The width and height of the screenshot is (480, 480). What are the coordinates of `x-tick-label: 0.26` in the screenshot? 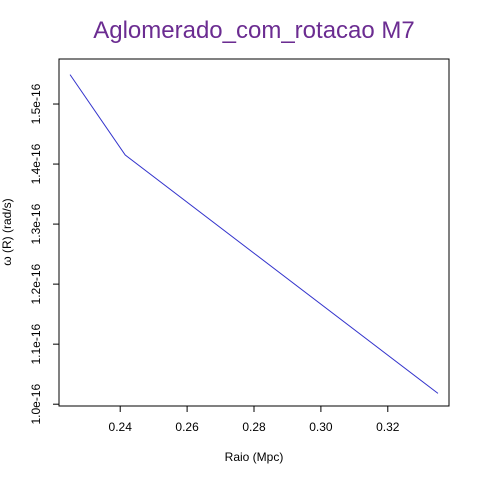 It's located at (187, 427).